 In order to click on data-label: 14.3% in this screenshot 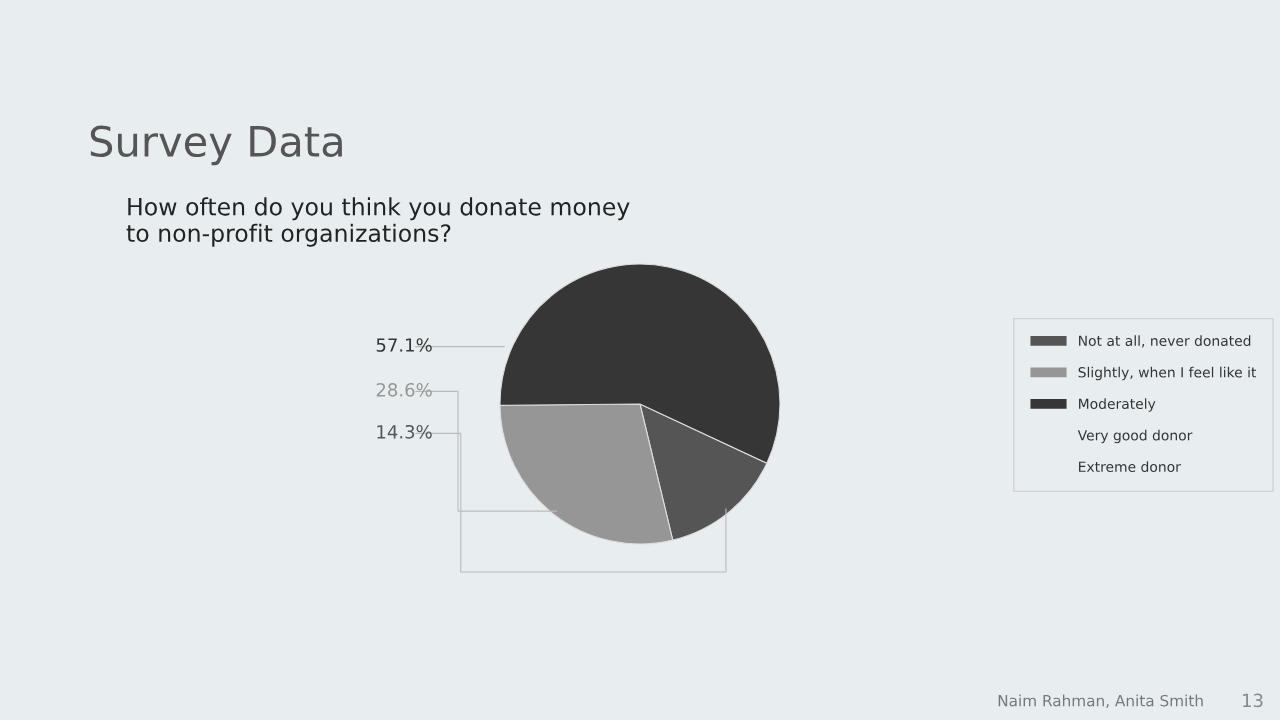, I will do `click(404, 431)`.